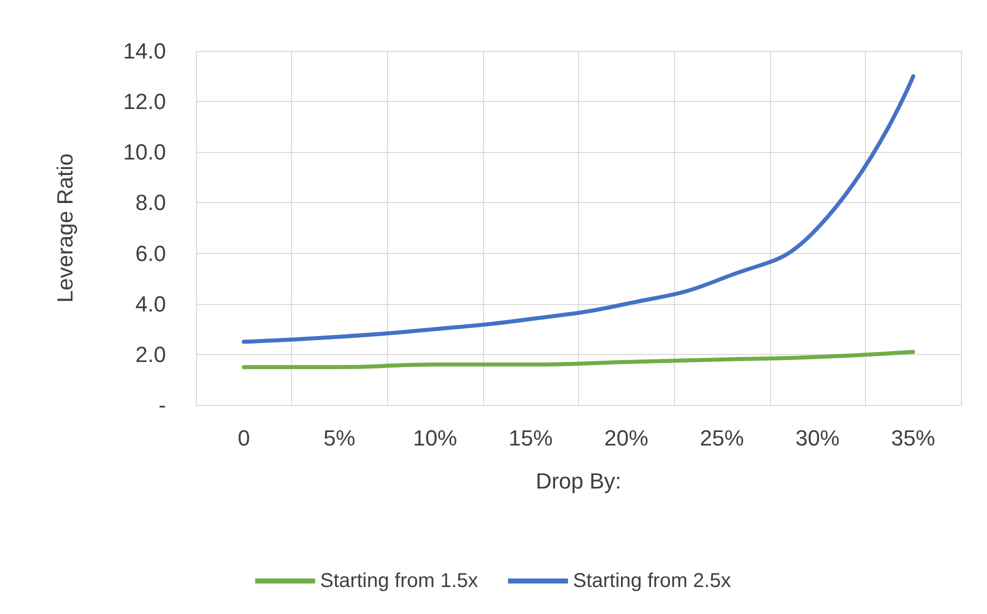  Describe the element at coordinates (144, 101) in the screenshot. I see `y-tick-label: 12.0` at that location.